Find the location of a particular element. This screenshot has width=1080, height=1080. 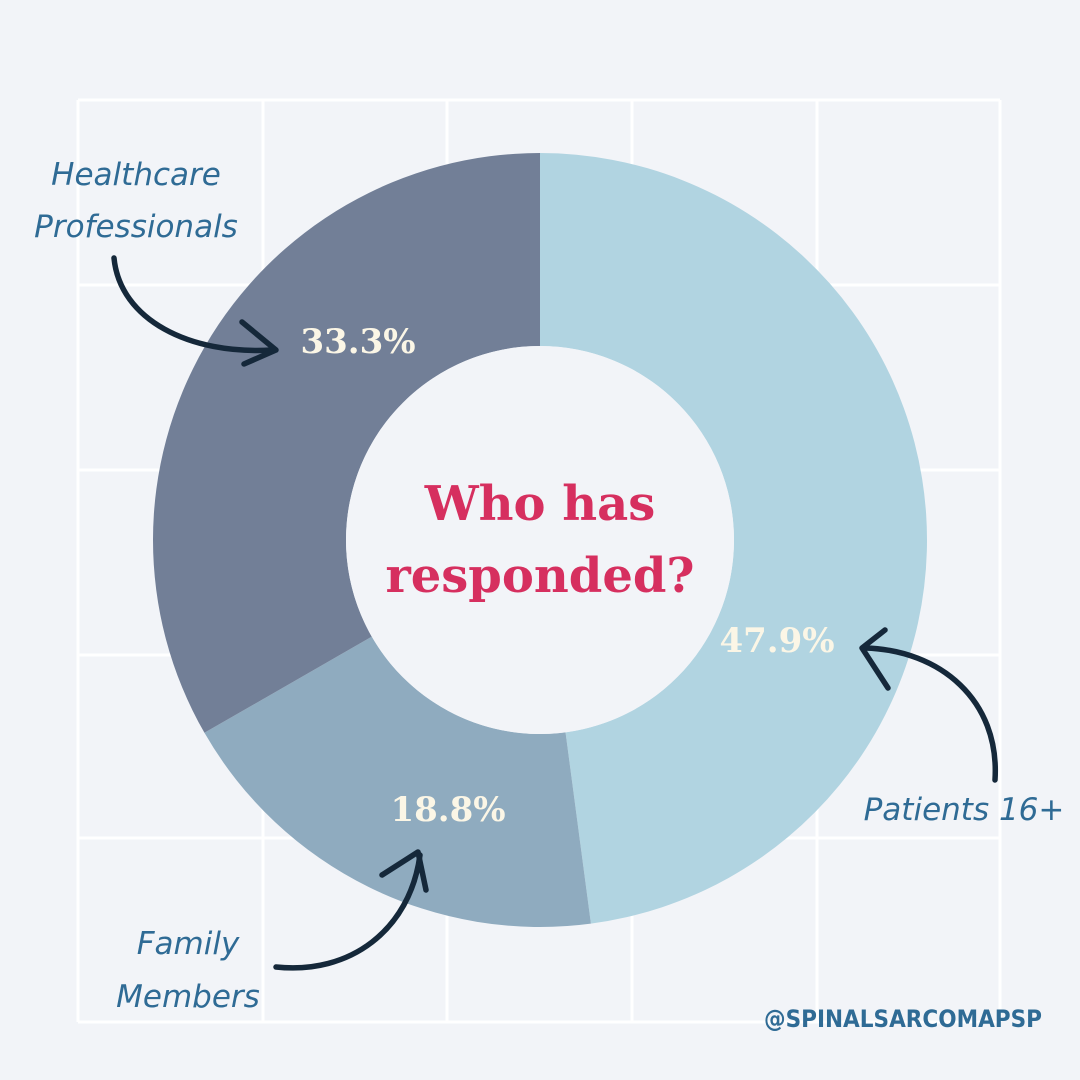

callout-family-line2: Members is located at coordinates (188, 997).